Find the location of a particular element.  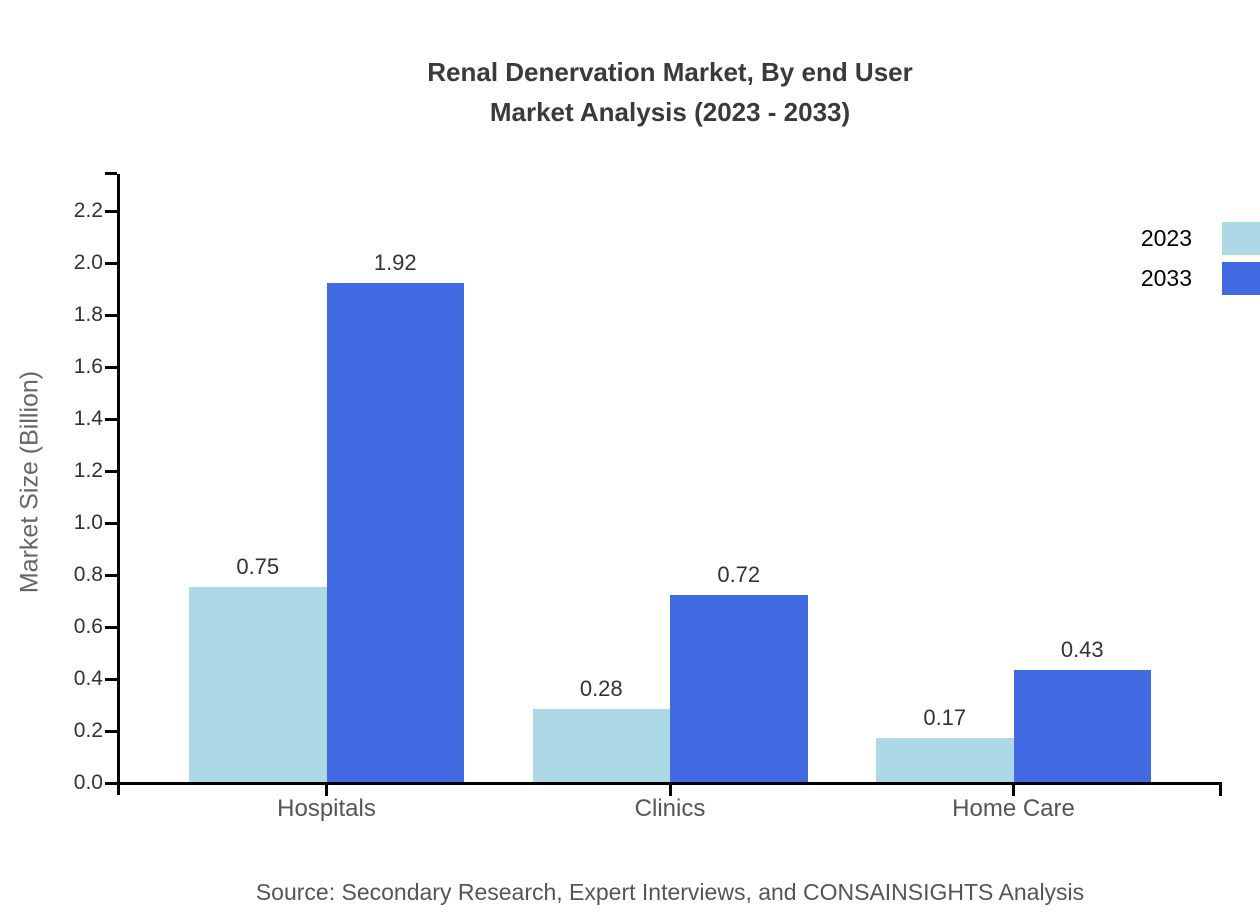

category-label-home-care: Home Care is located at coordinates (1013, 808).